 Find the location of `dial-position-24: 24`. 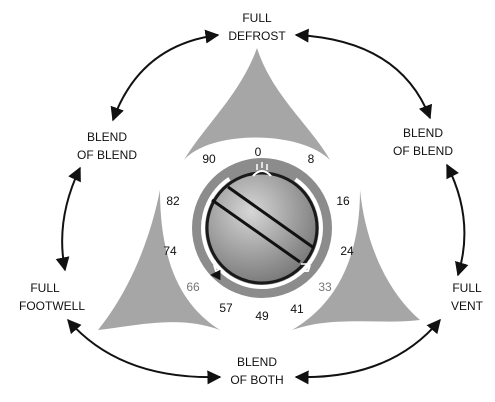

dial-position-24: 24 is located at coordinates (347, 251).